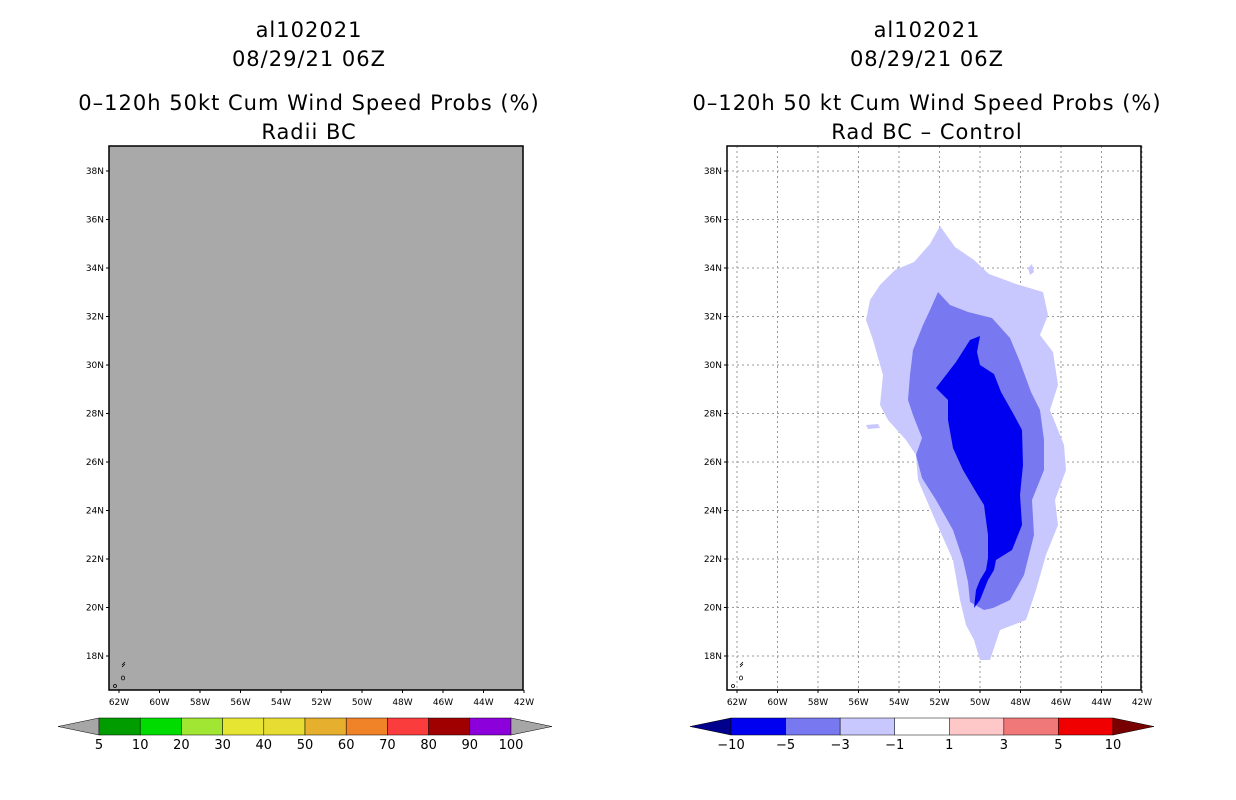  I want to click on colorbar-label: 70, so click(387, 745).